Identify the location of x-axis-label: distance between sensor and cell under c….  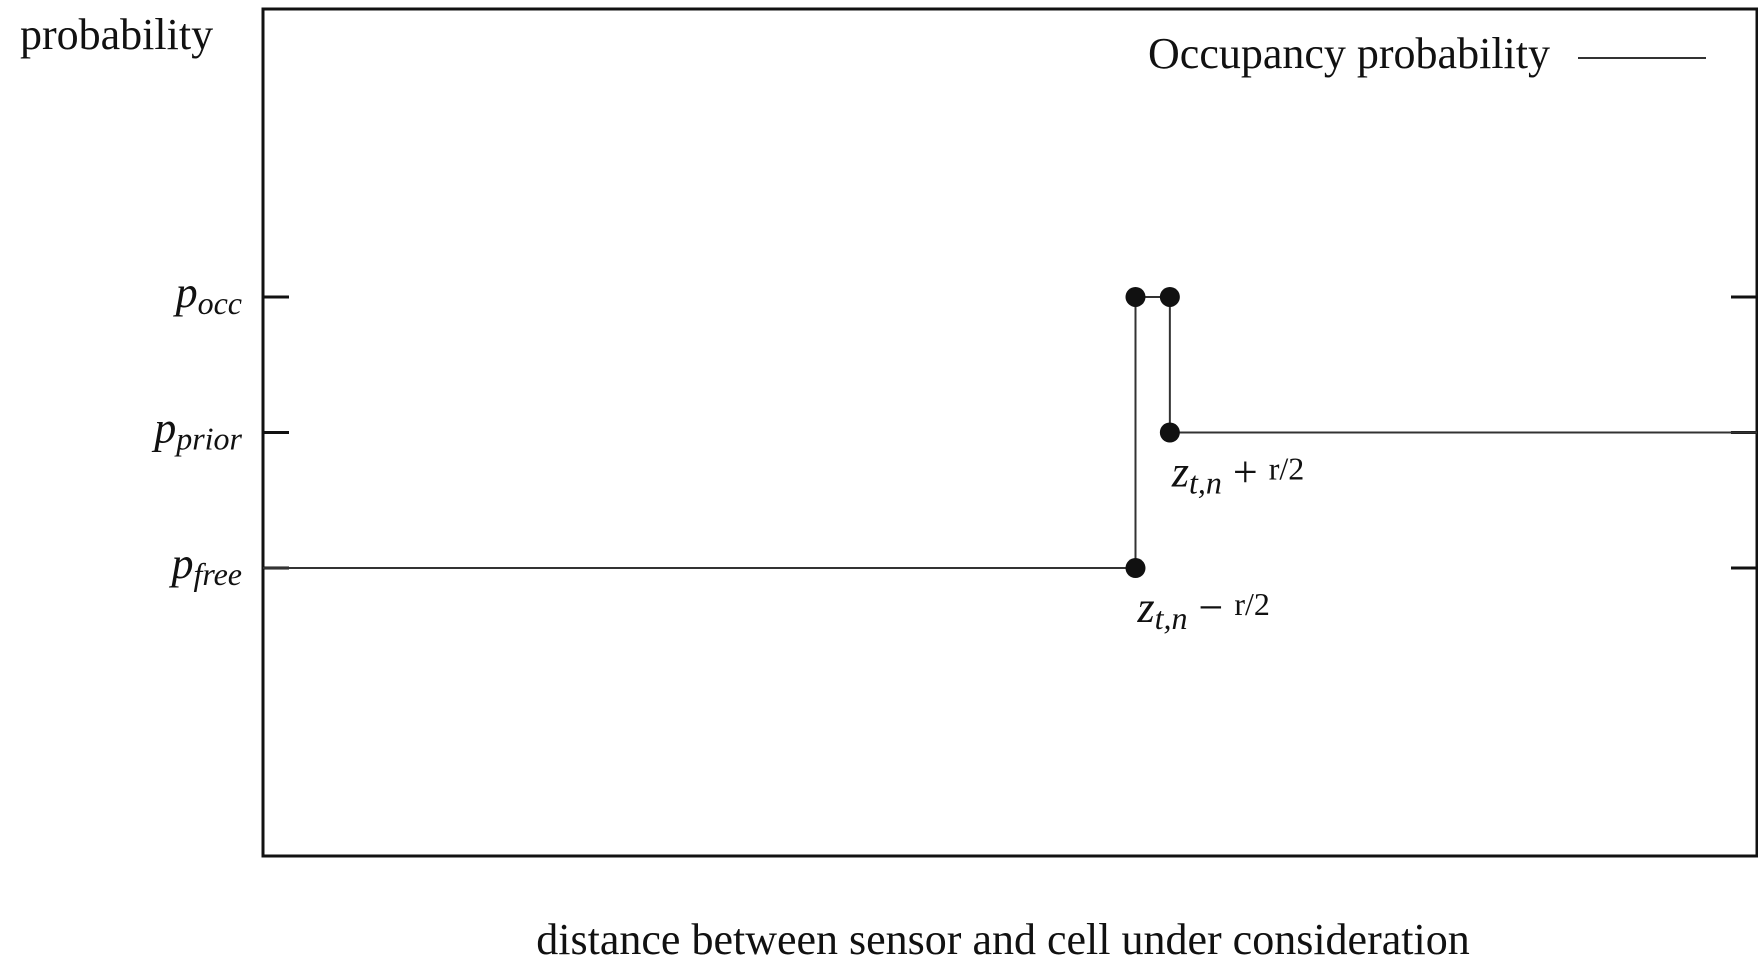
(1002, 939).